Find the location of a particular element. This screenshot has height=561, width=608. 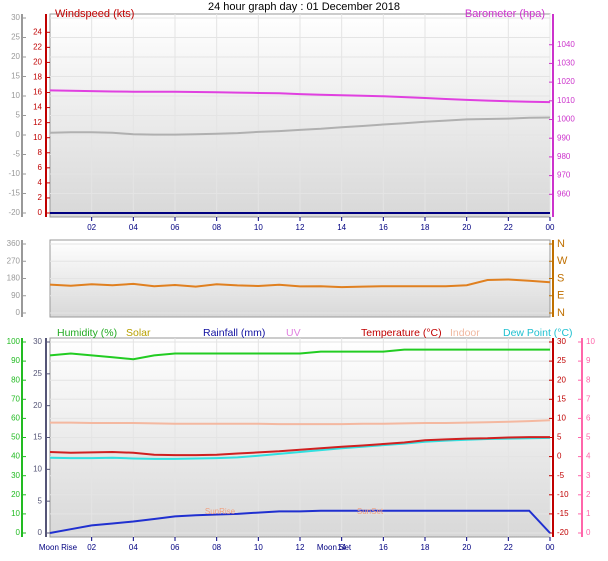

y-tick-label: 6 is located at coordinates (40, 167).